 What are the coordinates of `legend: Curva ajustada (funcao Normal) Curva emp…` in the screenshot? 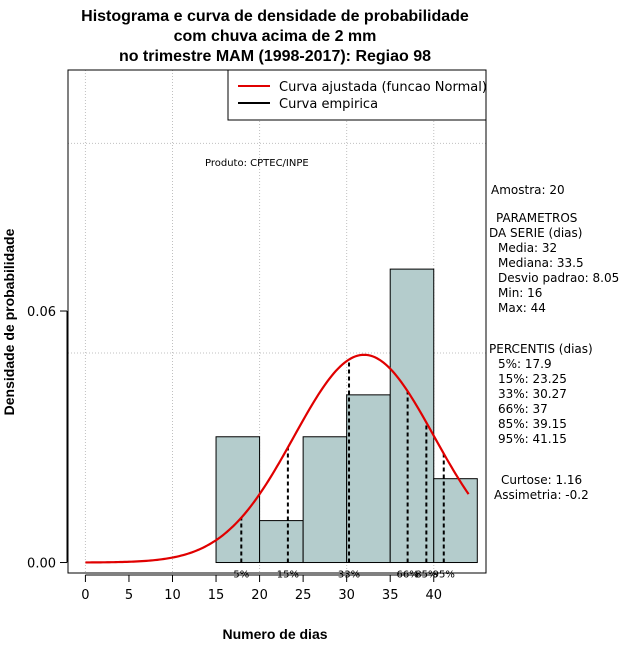 It's located at (357, 95).